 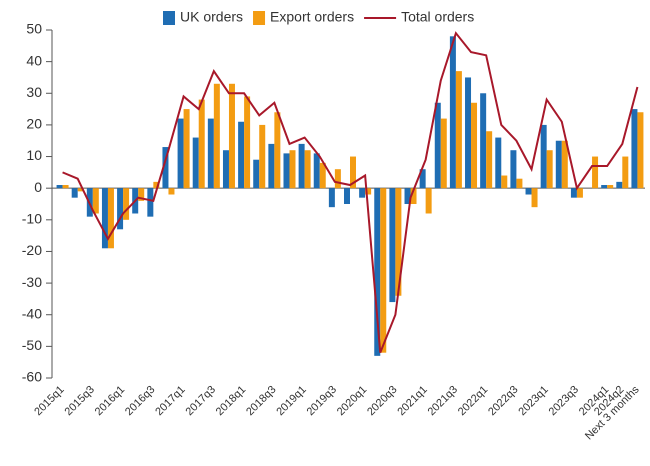 What do you see at coordinates (201, 401) in the screenshot?
I see `x-tick-label: 2017q3` at bounding box center [201, 401].